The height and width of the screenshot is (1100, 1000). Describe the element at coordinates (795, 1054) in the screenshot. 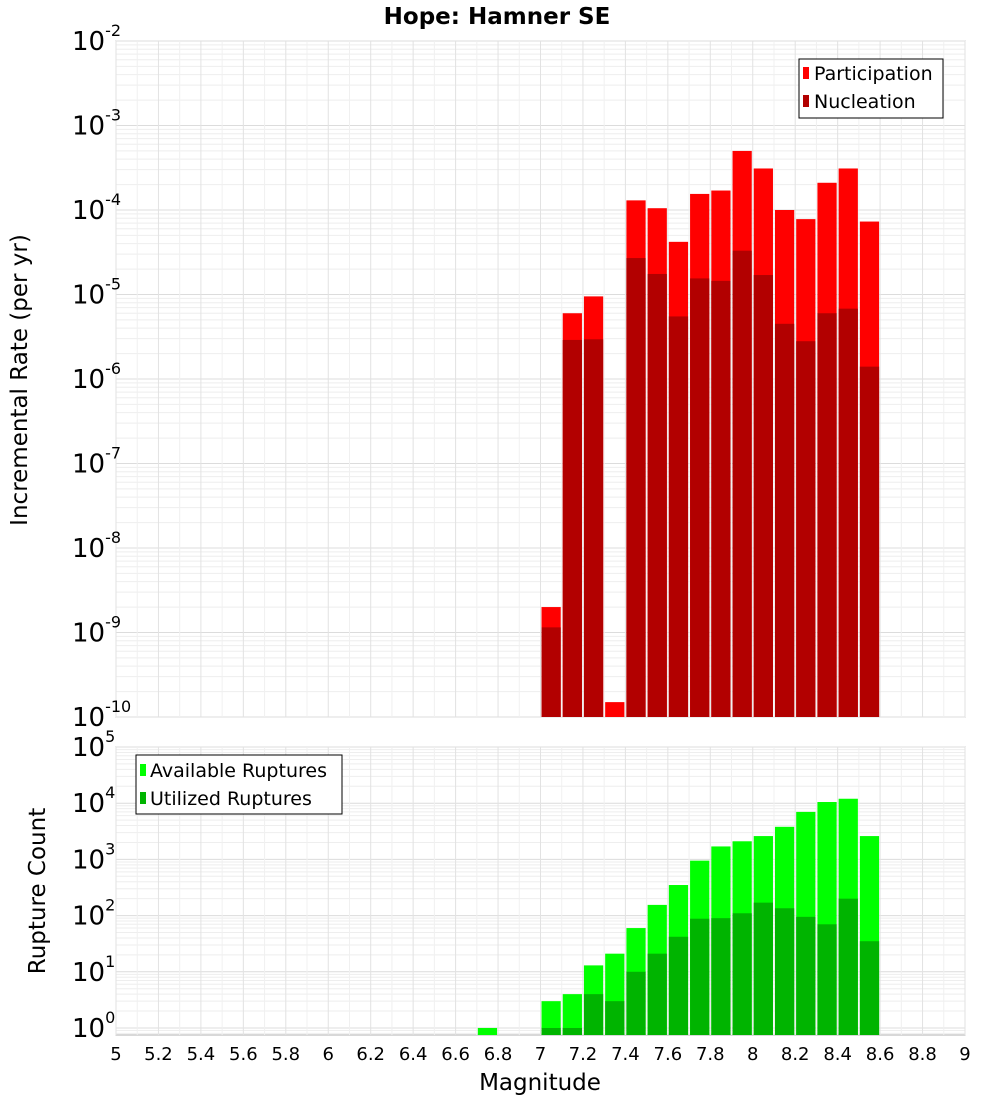

I see `x-tick-label: 8.2` at that location.